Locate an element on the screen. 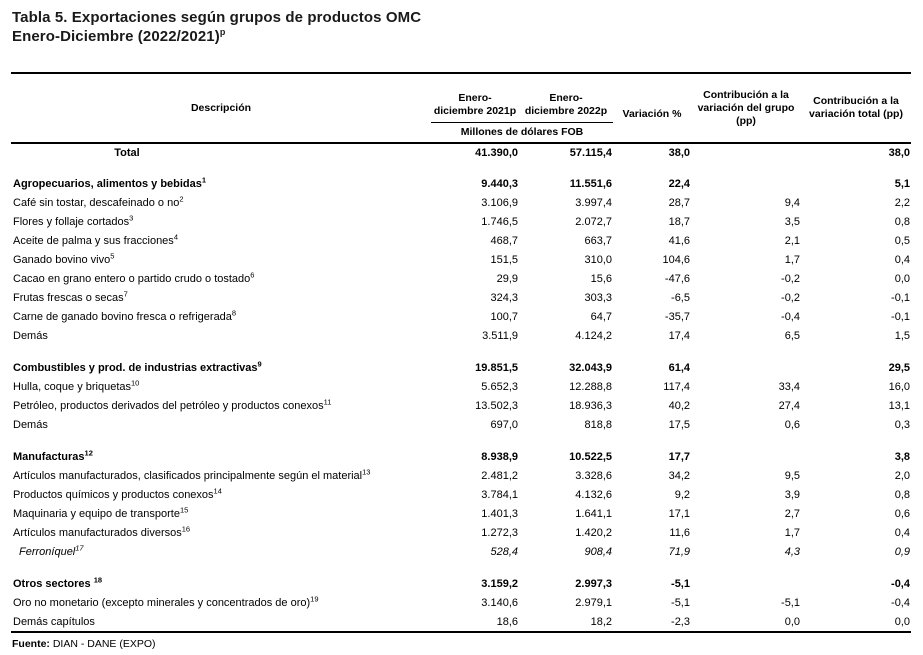  column-header-2021-line1: Enero- is located at coordinates (475, 97).